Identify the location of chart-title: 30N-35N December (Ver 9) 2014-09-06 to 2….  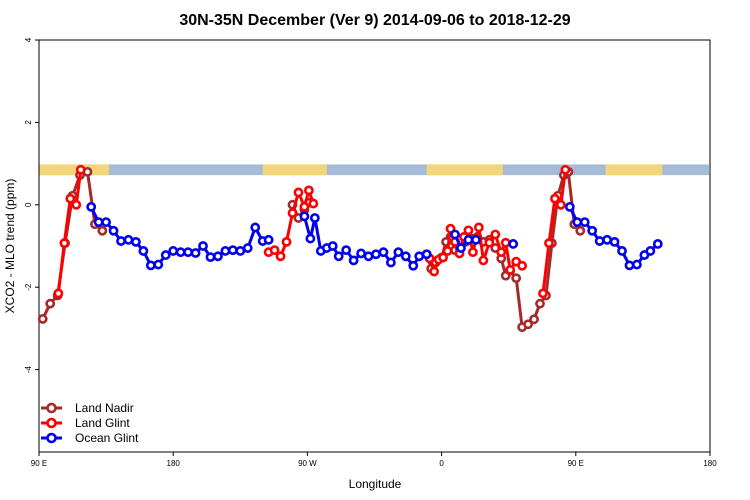
(374, 20).